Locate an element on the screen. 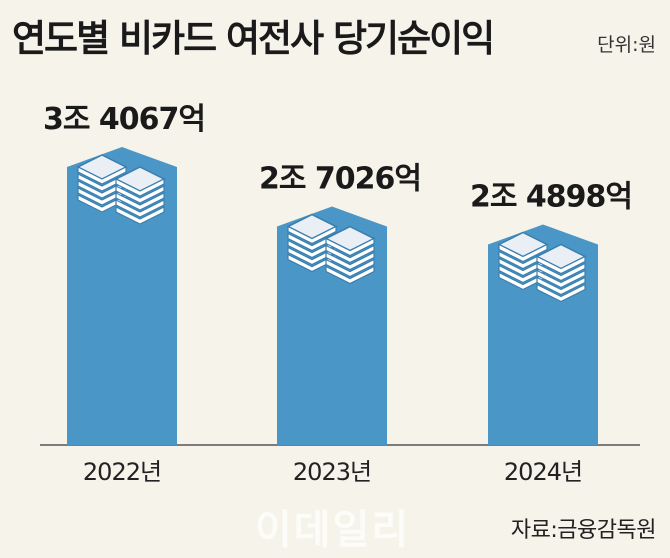 The image size is (670, 558). chart-title: 연도별 비카드 여전사 당기순이익 is located at coordinates (253, 38).